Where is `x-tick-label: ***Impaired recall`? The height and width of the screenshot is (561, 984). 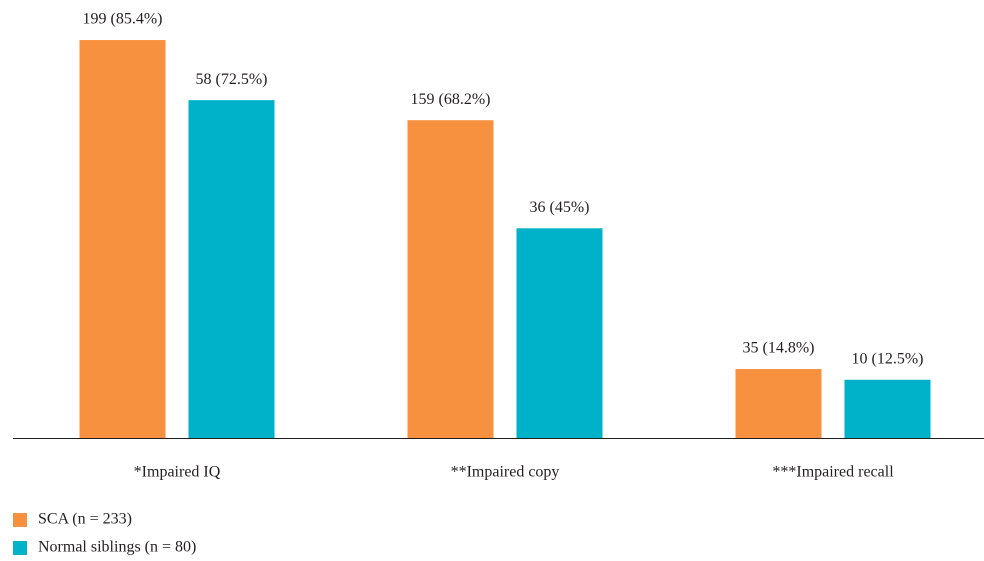 x-tick-label: ***Impaired recall is located at coordinates (833, 472).